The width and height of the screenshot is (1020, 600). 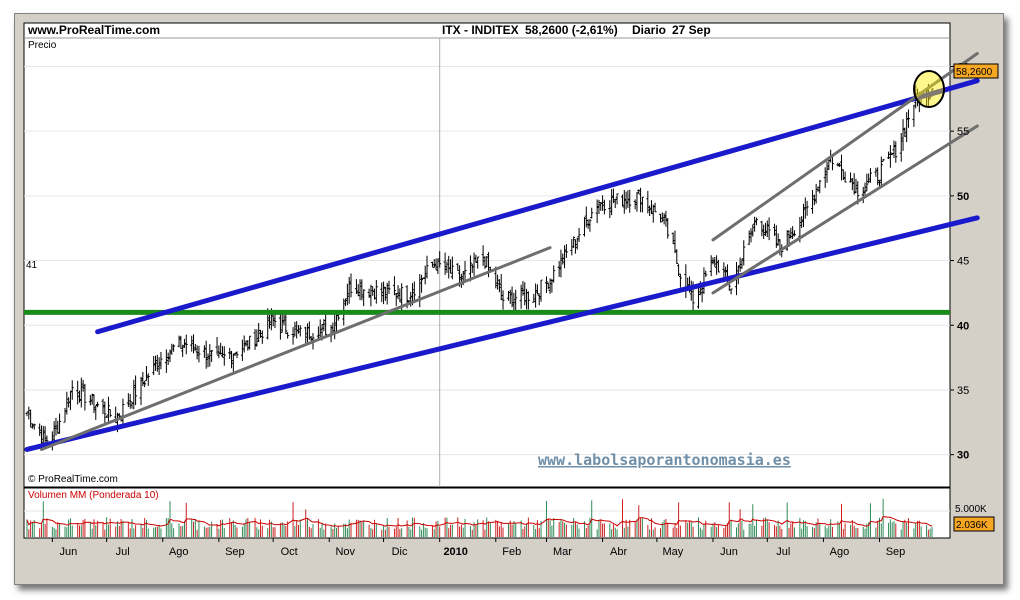 What do you see at coordinates (455, 552) in the screenshot?
I see `time-tick-label: 2010` at bounding box center [455, 552].